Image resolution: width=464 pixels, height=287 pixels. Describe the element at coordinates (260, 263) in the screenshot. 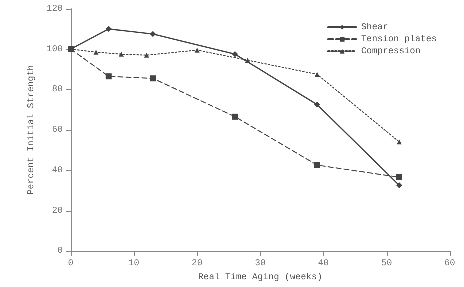

I see `x-tick-label: 30` at that location.